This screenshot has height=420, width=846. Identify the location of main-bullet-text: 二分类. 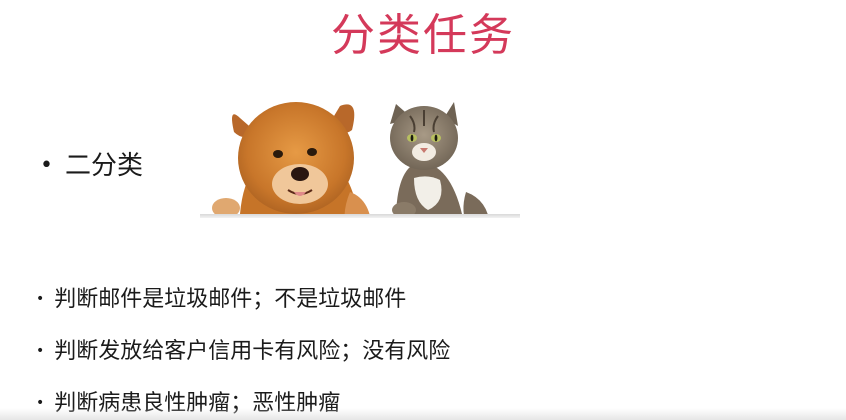
(103, 166).